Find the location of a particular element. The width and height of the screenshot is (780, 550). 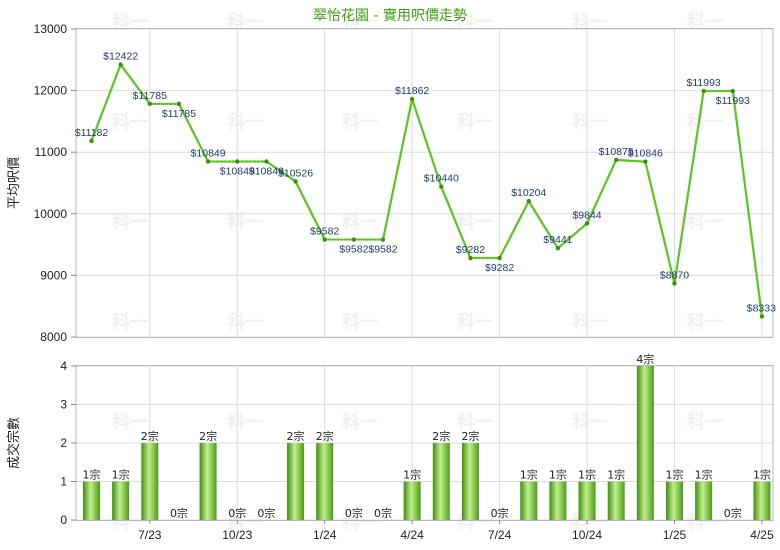

volume-y-tick-label: 4 is located at coordinates (63, 366).